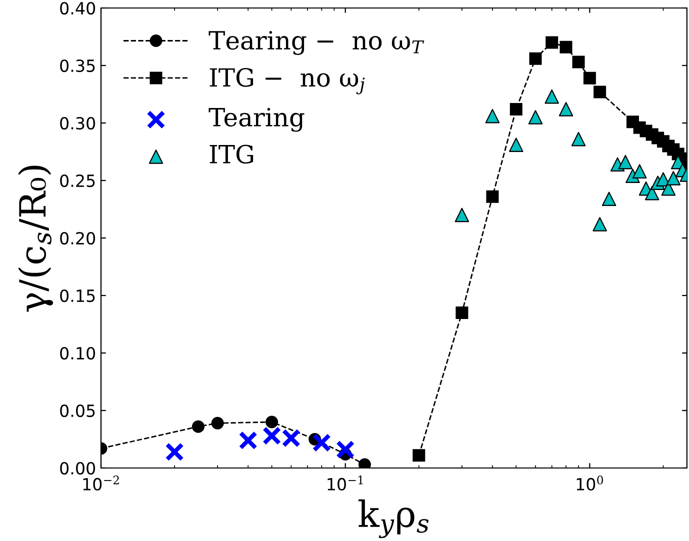  What do you see at coordinates (36, 239) in the screenshot?
I see `y-axis-title: γ/(c$_{s}$/R₀)` at bounding box center [36, 239].